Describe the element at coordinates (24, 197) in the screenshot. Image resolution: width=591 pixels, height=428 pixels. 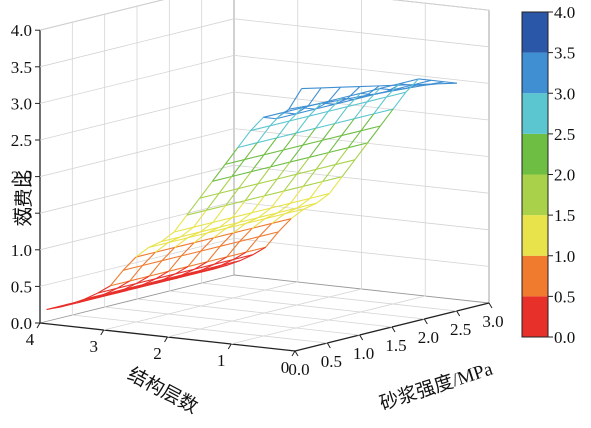
I see `z-axis-title: 效费比` at that location.